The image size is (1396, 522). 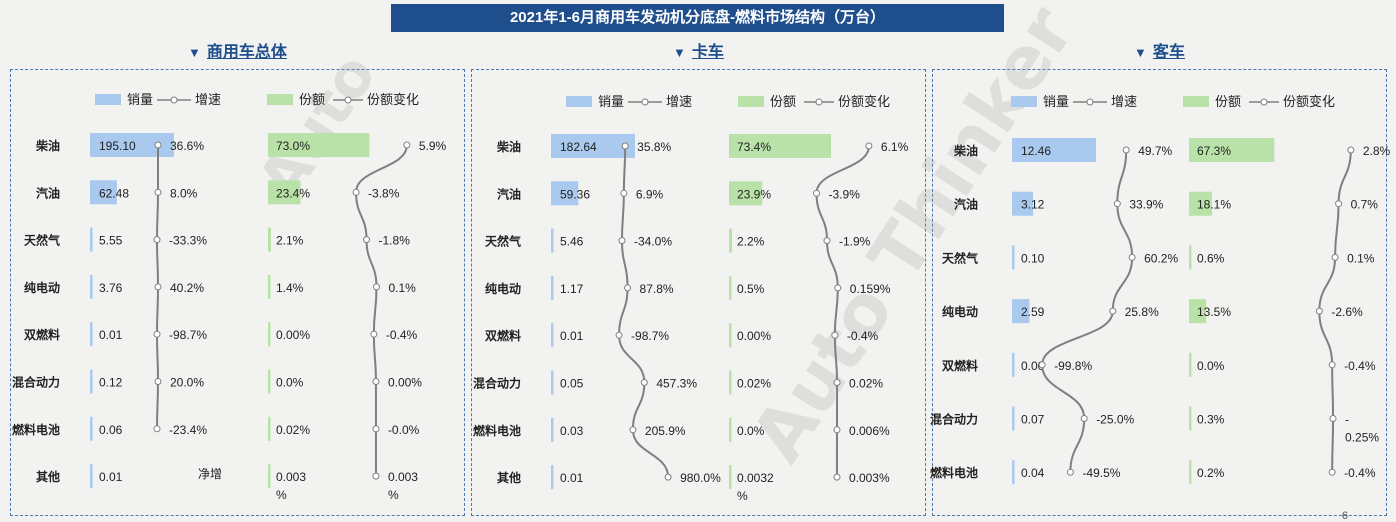 What do you see at coordinates (1211, 420) in the screenshot?
I see `share-value-label: 0.3%` at bounding box center [1211, 420].